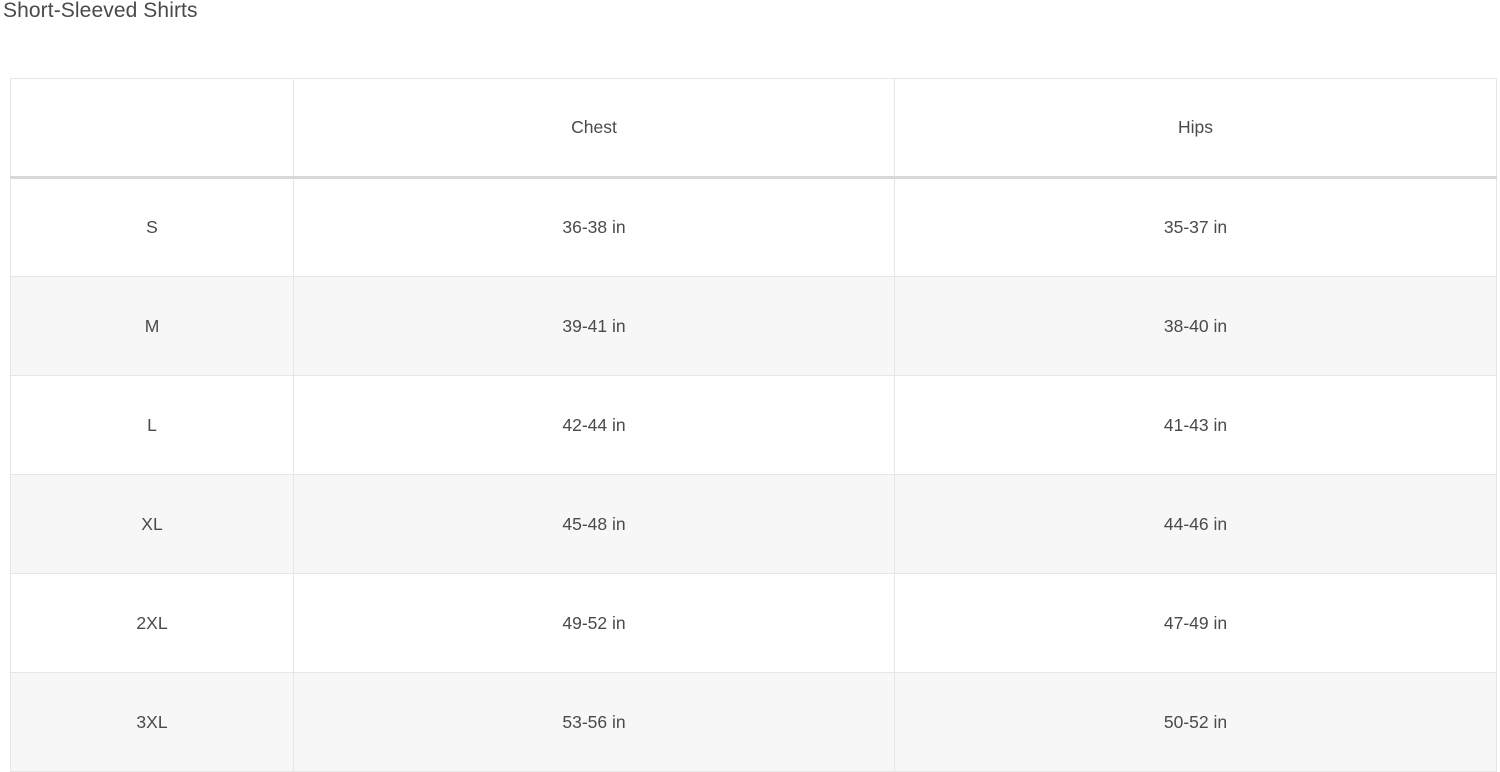 The image size is (1500, 772). I want to click on cell-hips: 41-43 in, so click(1195, 425).